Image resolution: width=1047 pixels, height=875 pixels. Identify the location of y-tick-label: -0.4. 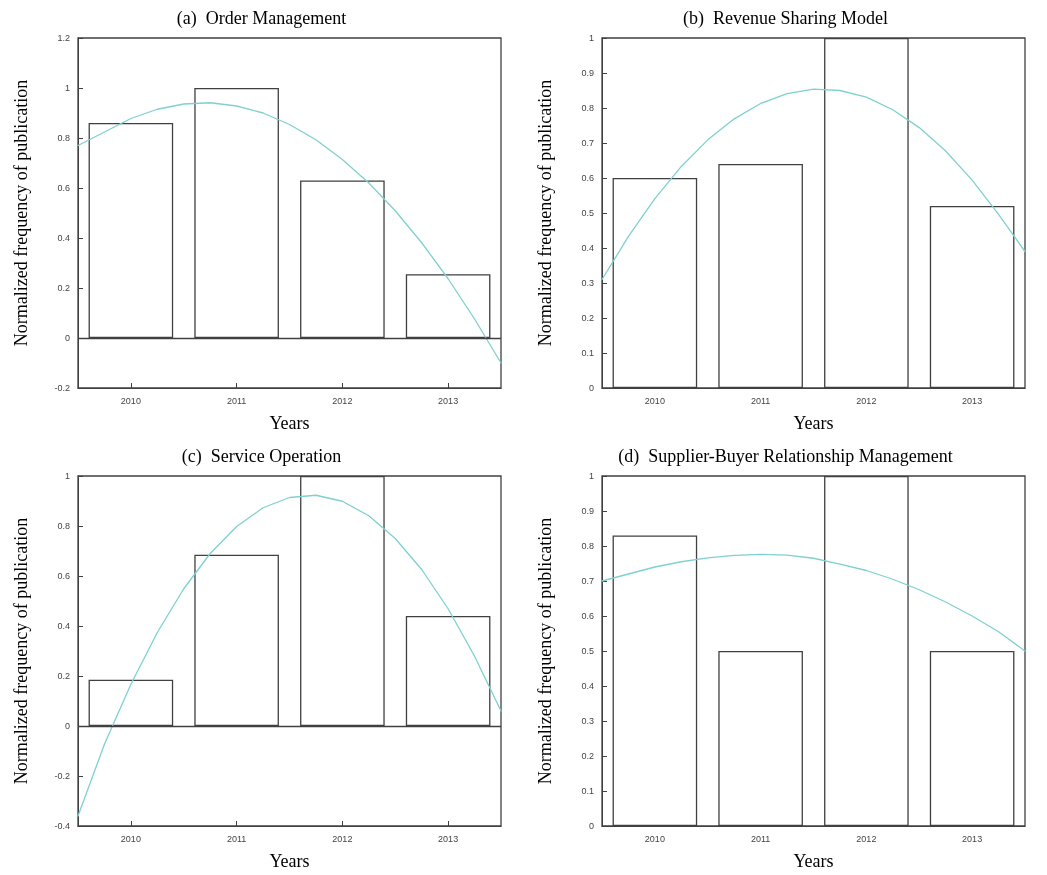
(62, 826).